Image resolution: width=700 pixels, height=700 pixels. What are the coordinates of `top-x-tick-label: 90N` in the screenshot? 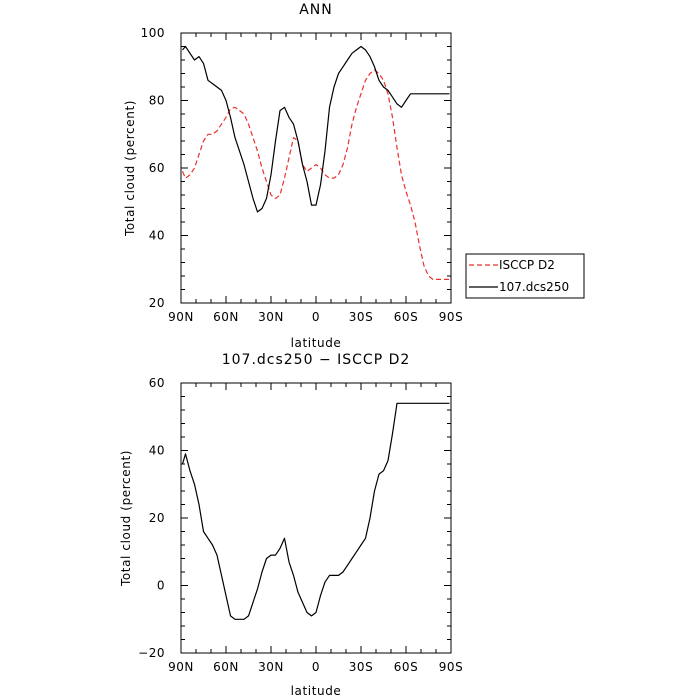 It's located at (181, 317).